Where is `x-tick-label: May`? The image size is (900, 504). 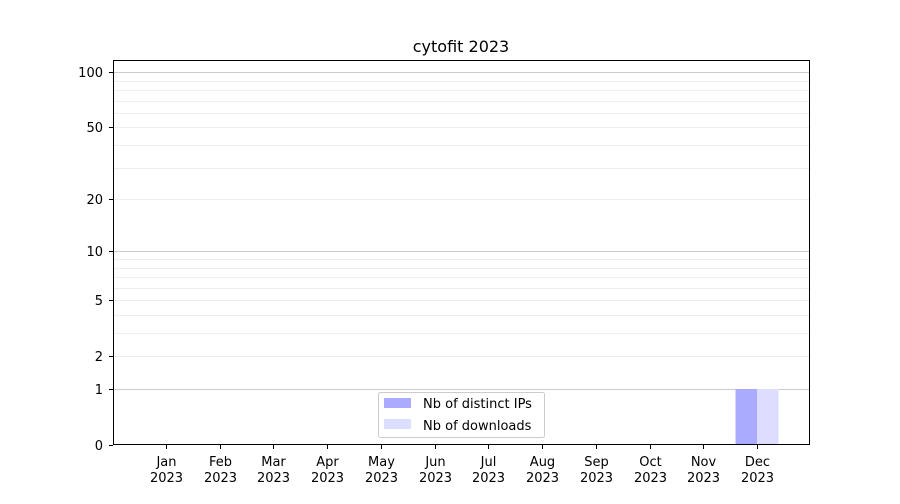
x-tick-label: May is located at coordinates (381, 462).